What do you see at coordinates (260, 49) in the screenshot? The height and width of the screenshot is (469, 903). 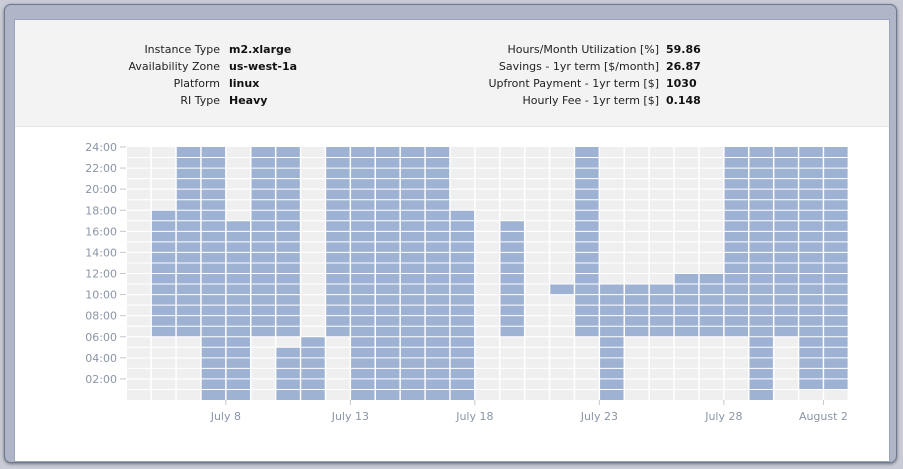 I see `detail-value: m2.xlarge` at bounding box center [260, 49].